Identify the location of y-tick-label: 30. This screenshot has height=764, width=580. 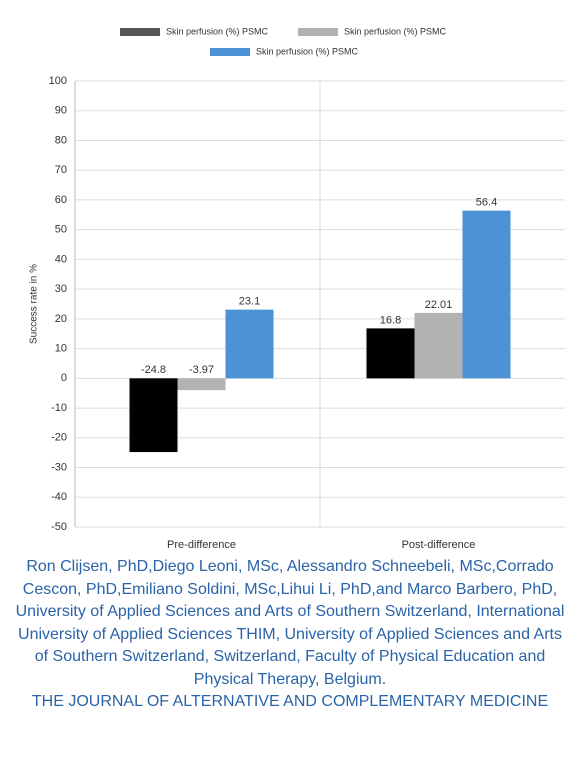
(61, 289).